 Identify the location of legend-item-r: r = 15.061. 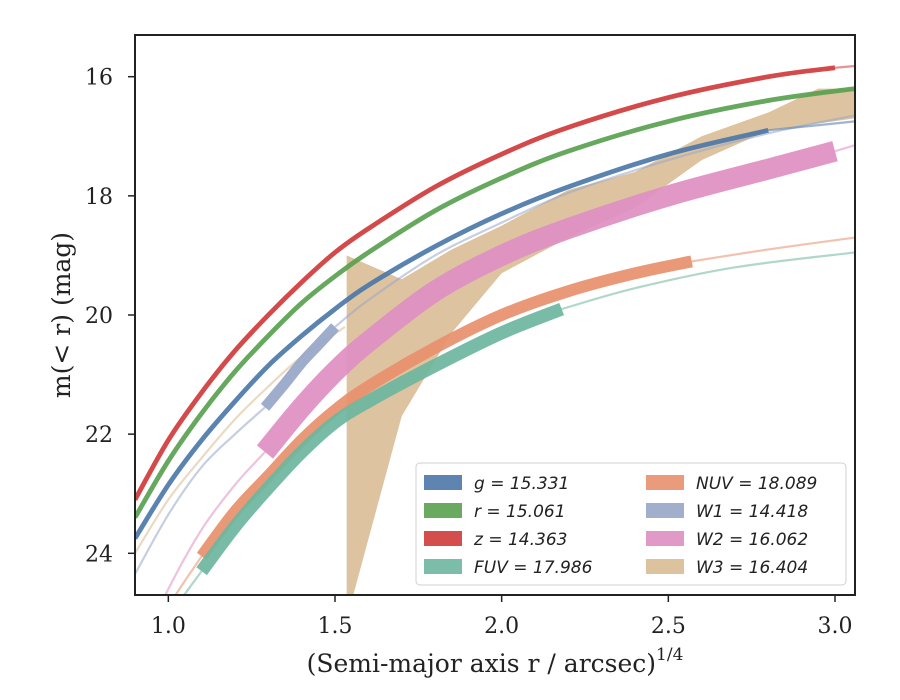
(495, 512).